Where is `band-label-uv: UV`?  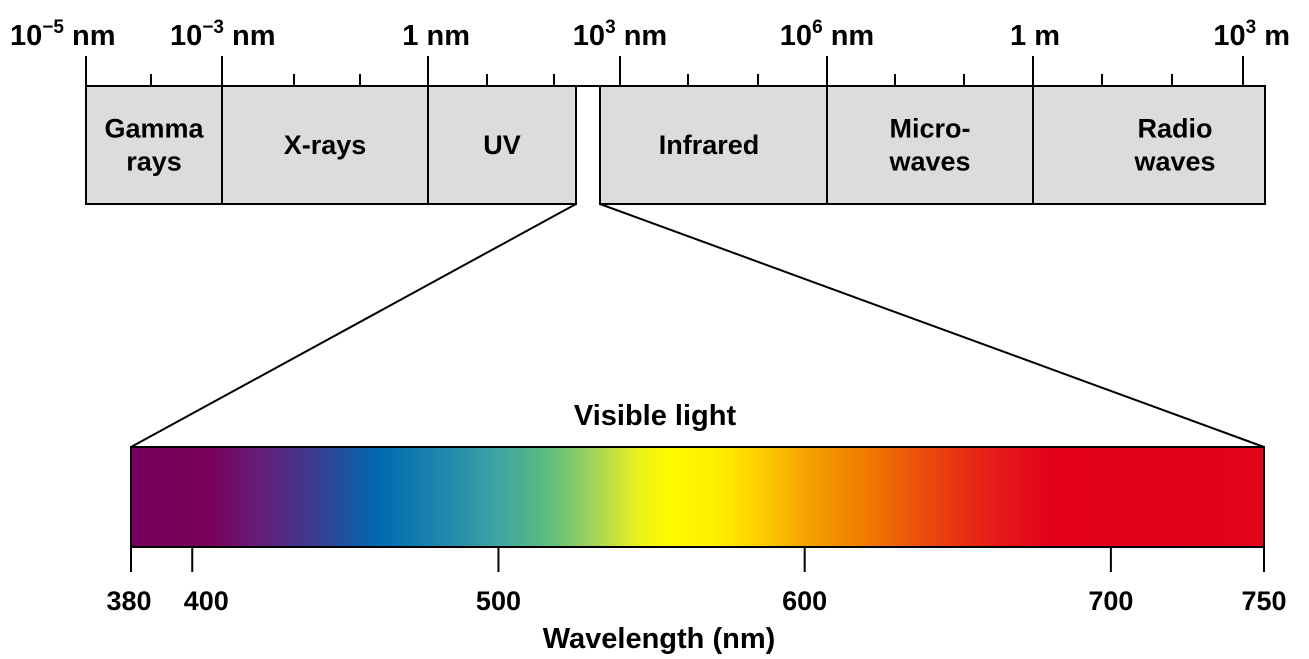
band-label-uv: UV is located at coordinates (502, 145).